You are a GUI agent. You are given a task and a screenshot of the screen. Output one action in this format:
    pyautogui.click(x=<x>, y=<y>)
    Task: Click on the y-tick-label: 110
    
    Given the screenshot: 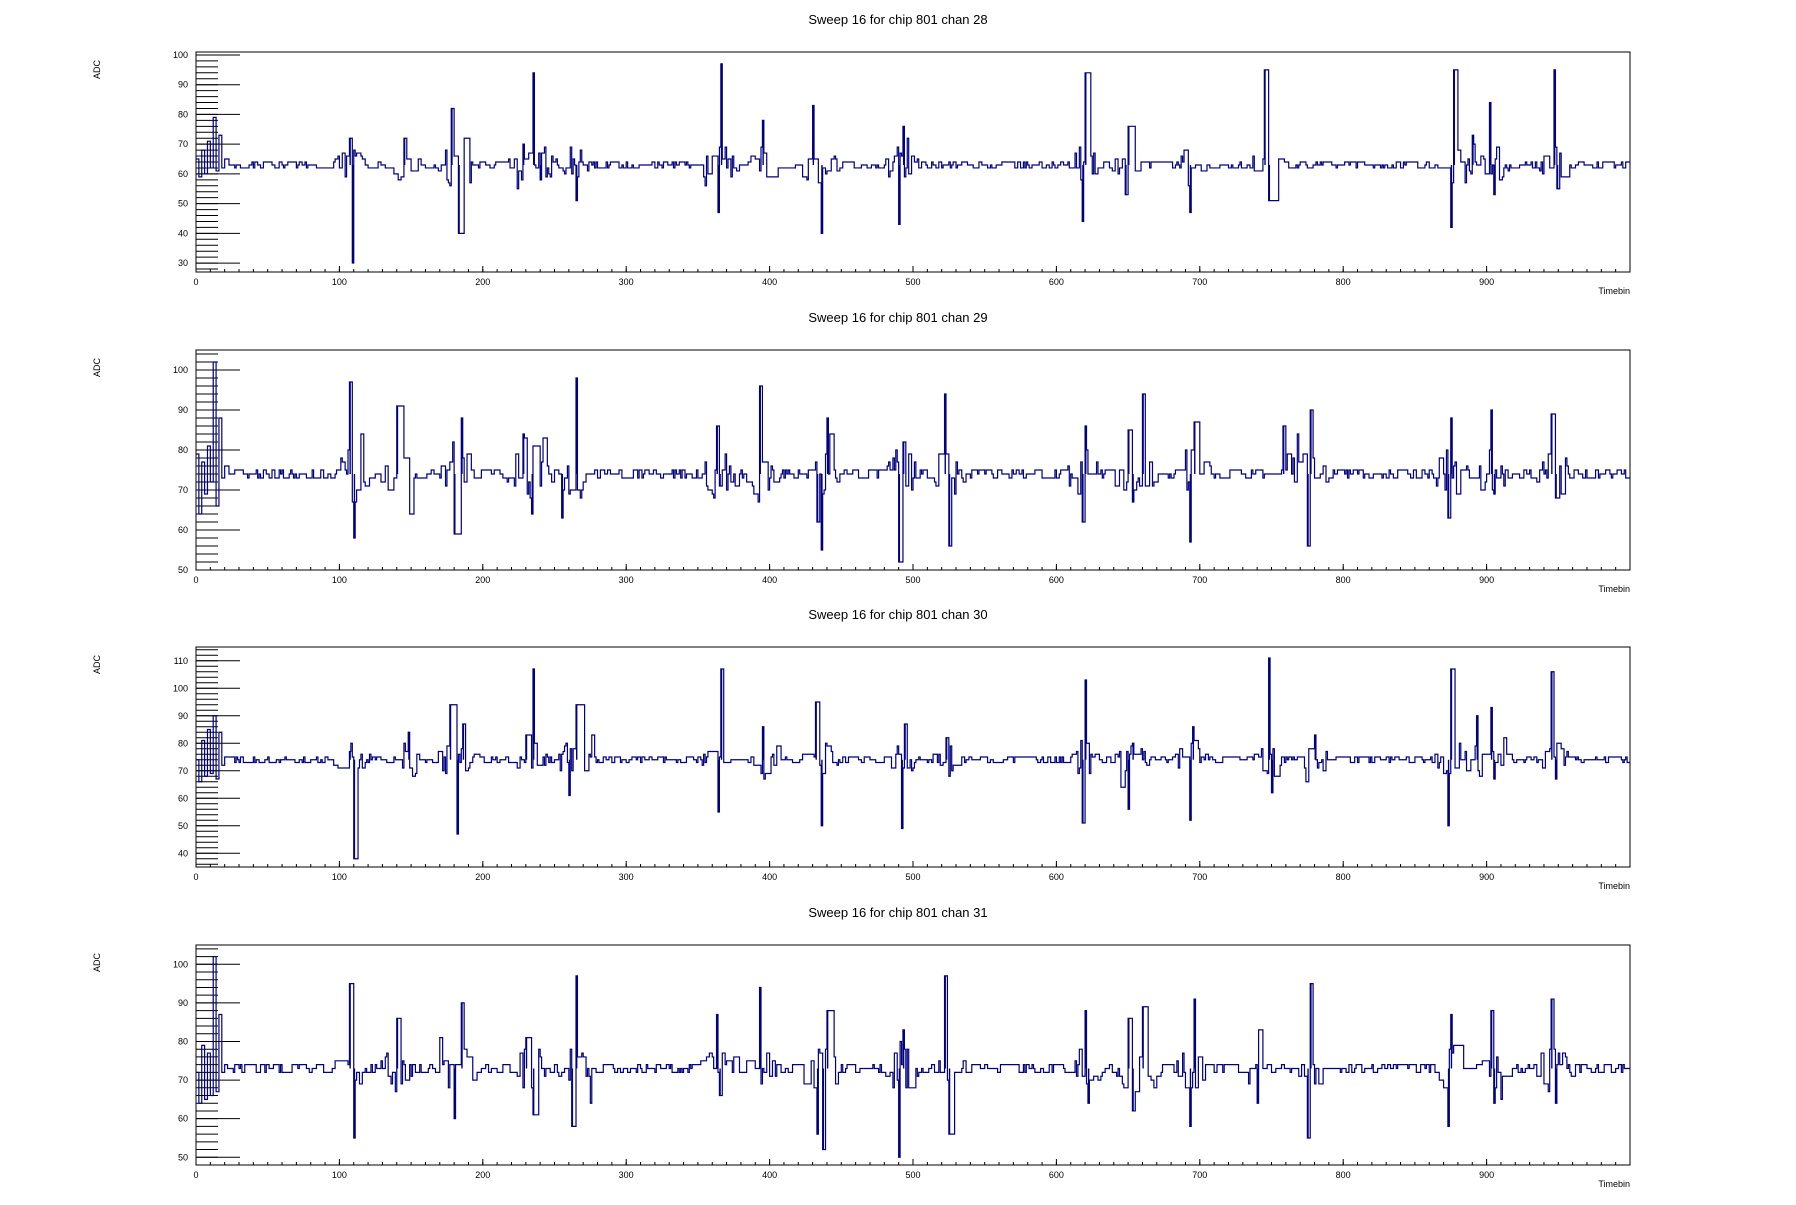 What is the action you would take?
    pyautogui.click(x=181, y=661)
    